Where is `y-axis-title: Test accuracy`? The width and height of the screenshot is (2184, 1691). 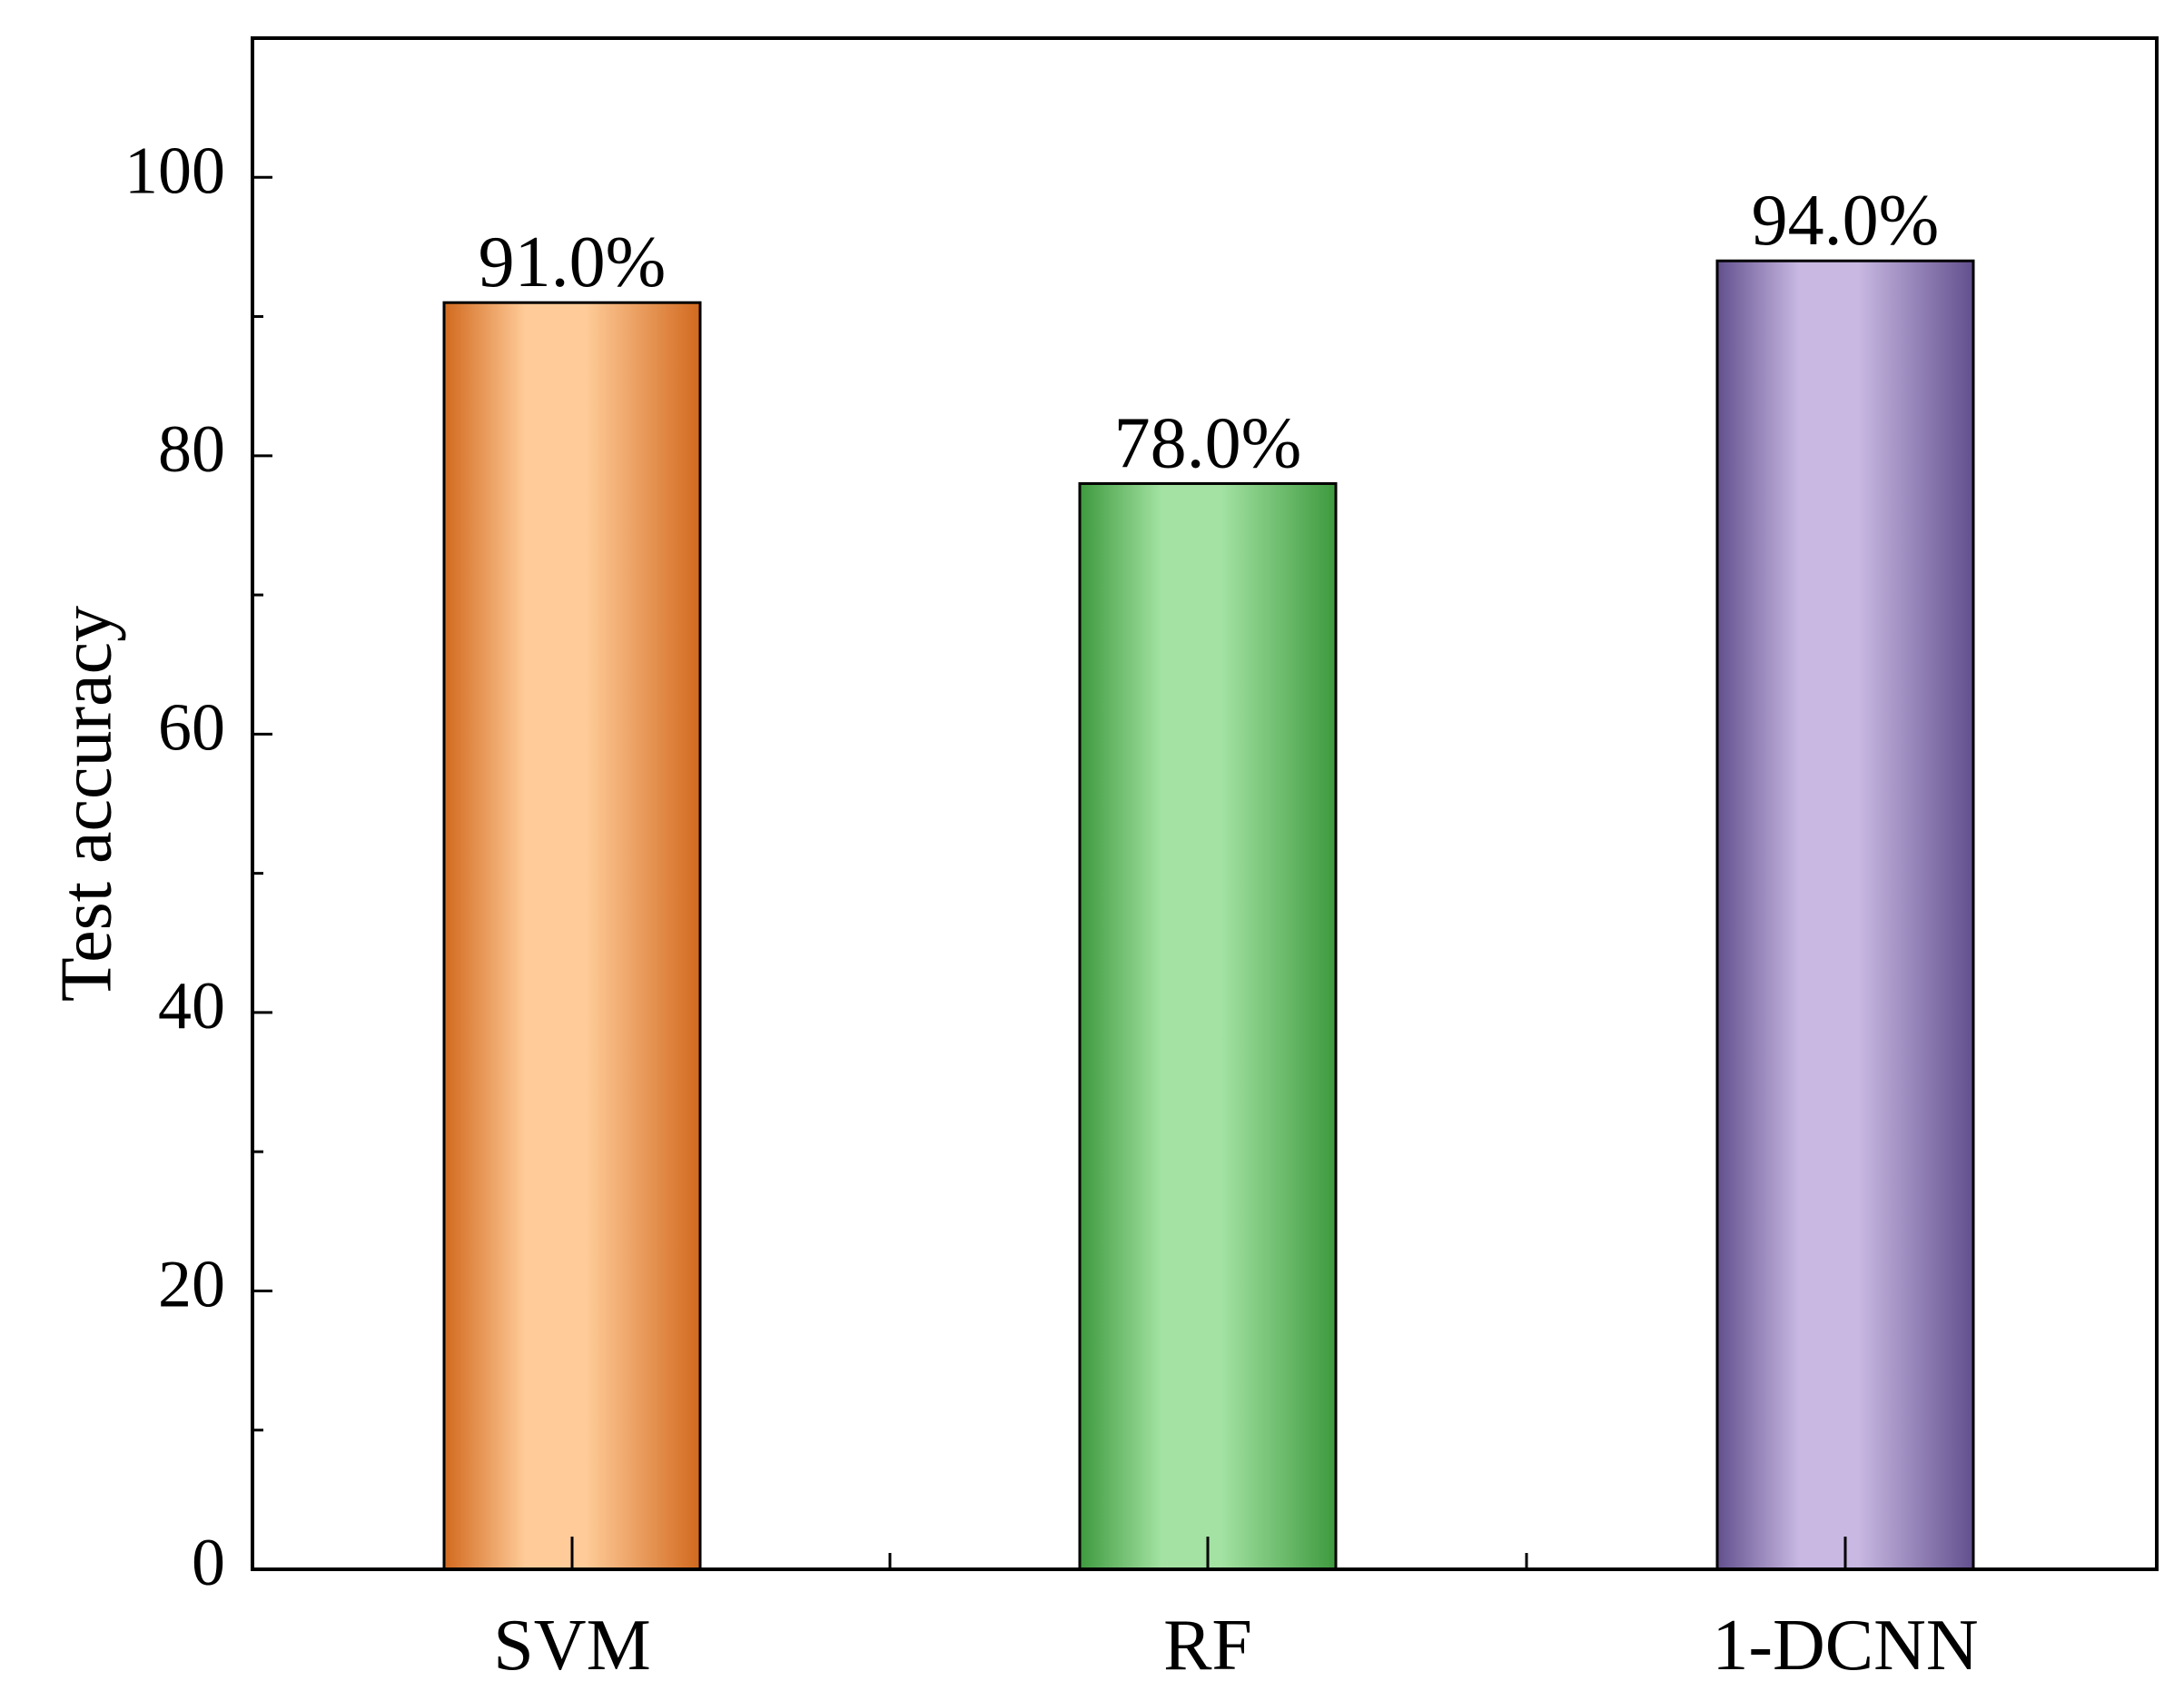 y-axis-title: Test accuracy is located at coordinates (86, 804).